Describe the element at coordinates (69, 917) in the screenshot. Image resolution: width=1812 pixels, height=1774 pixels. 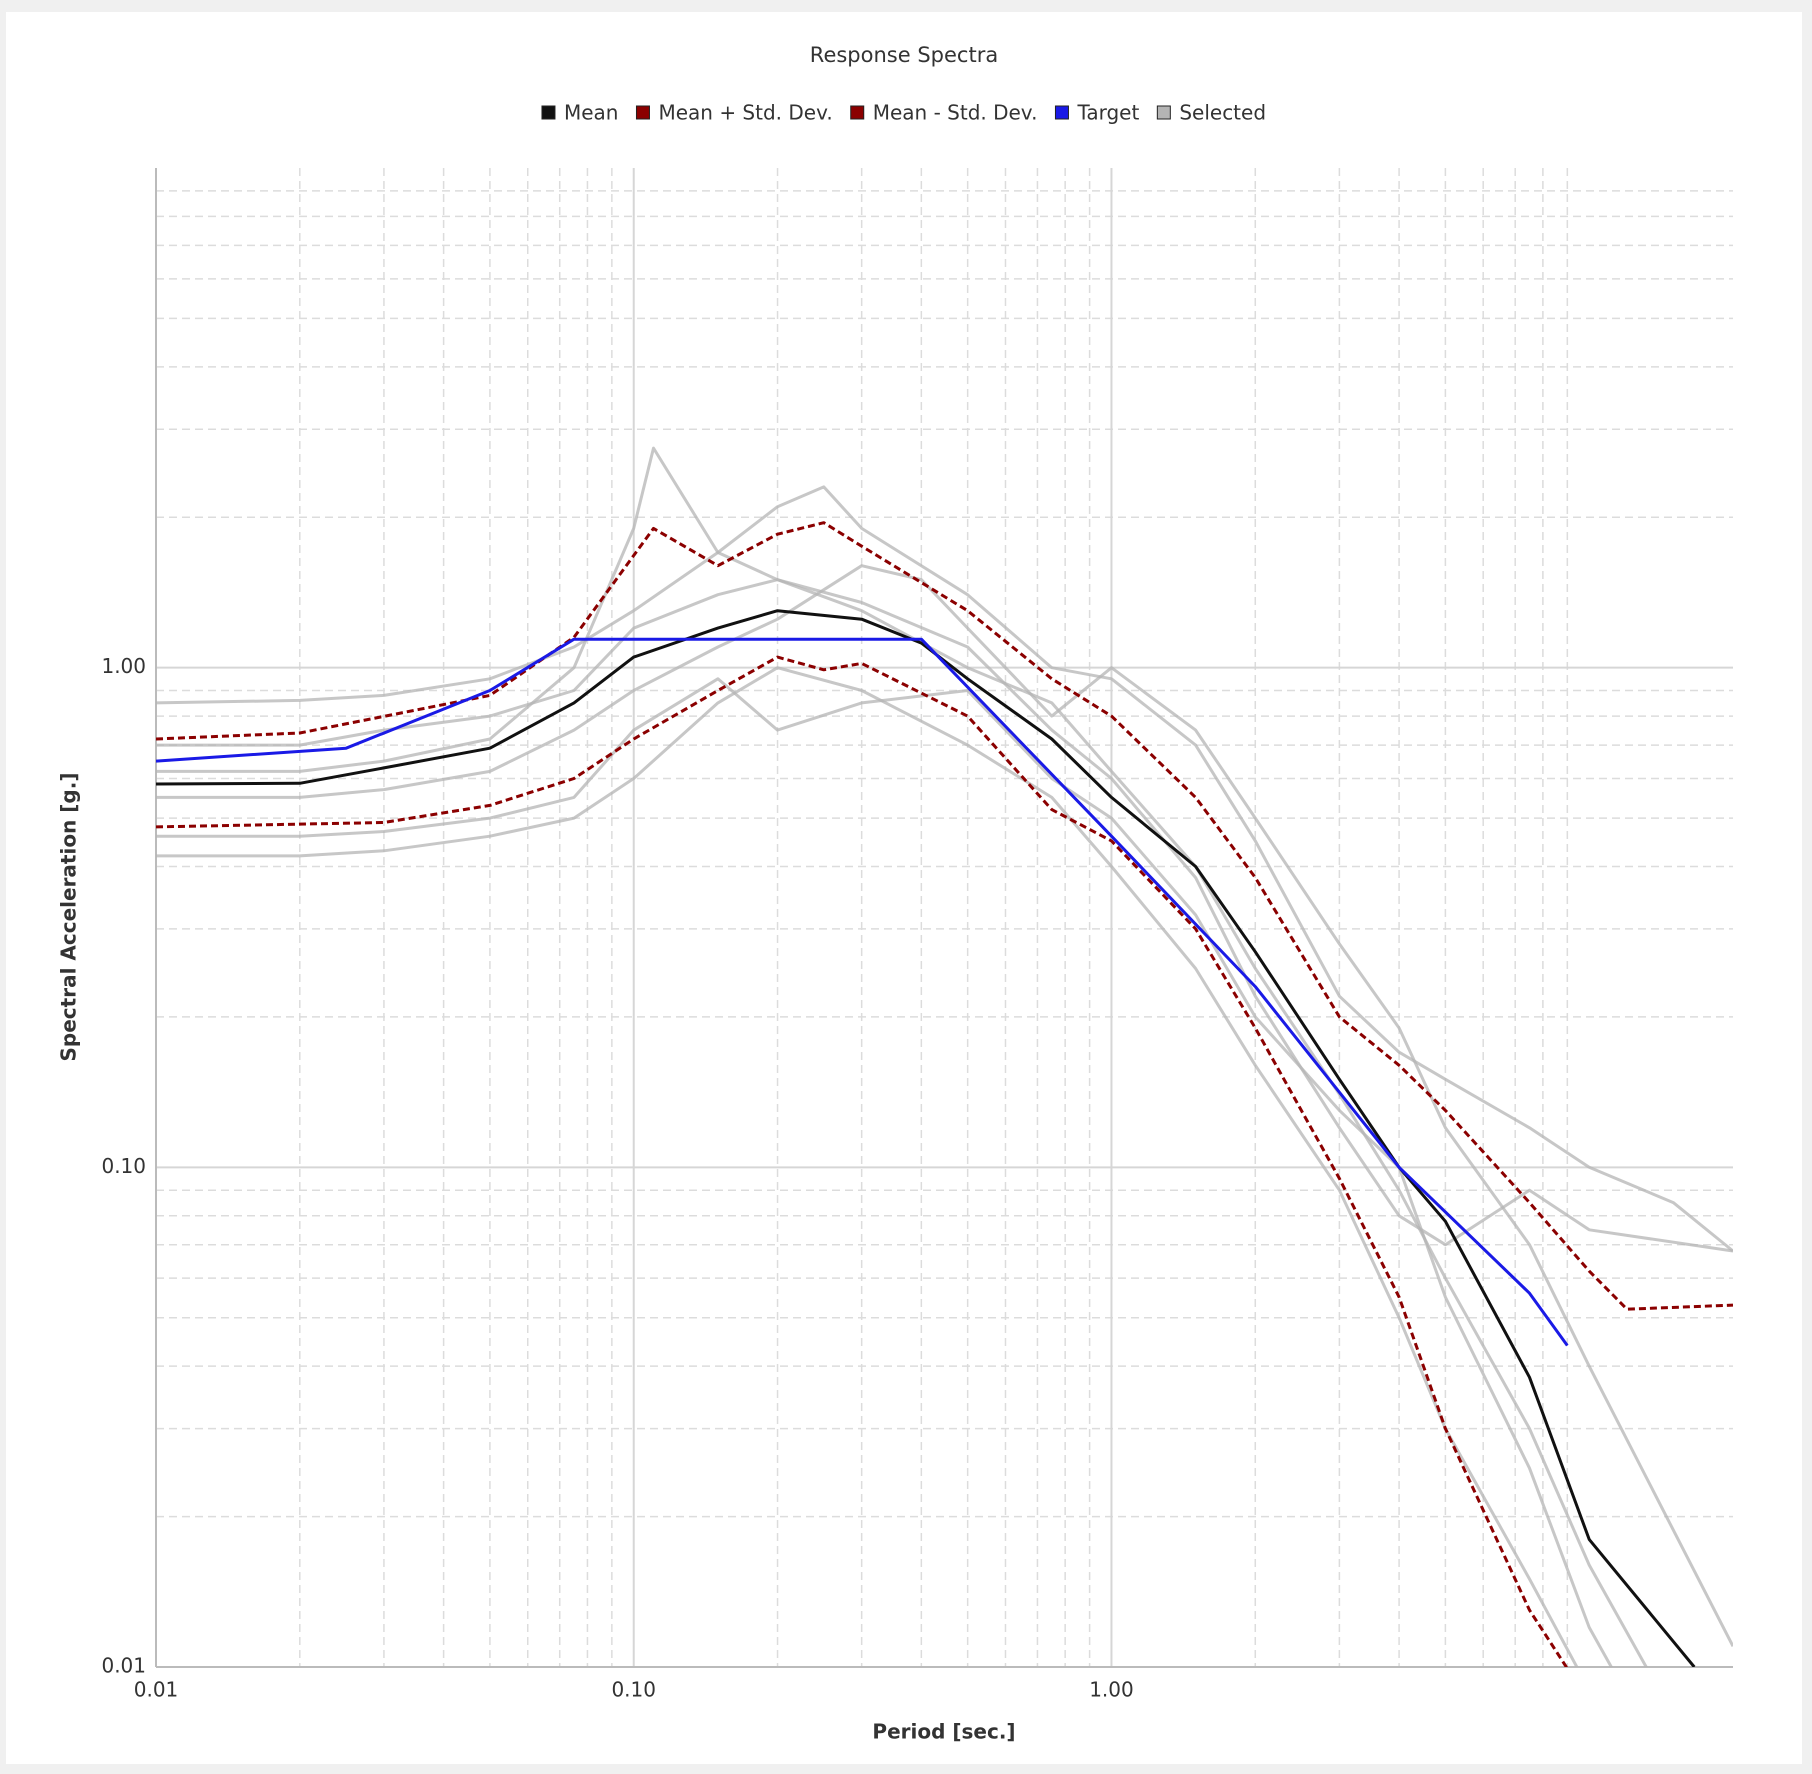
I see `y-axis-label: Spectral Acceleration [g.]` at that location.